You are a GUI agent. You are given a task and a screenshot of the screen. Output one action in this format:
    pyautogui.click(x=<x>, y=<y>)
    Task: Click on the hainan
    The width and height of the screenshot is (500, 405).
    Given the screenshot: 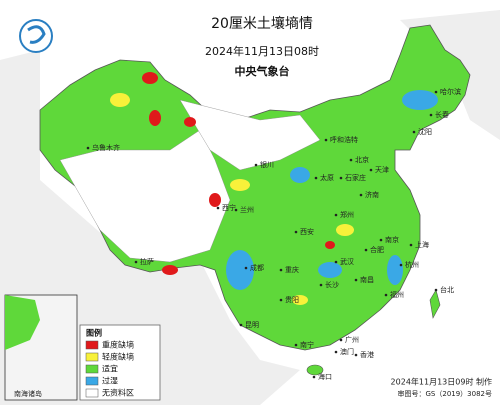 What is the action you would take?
    pyautogui.click(x=315, y=370)
    